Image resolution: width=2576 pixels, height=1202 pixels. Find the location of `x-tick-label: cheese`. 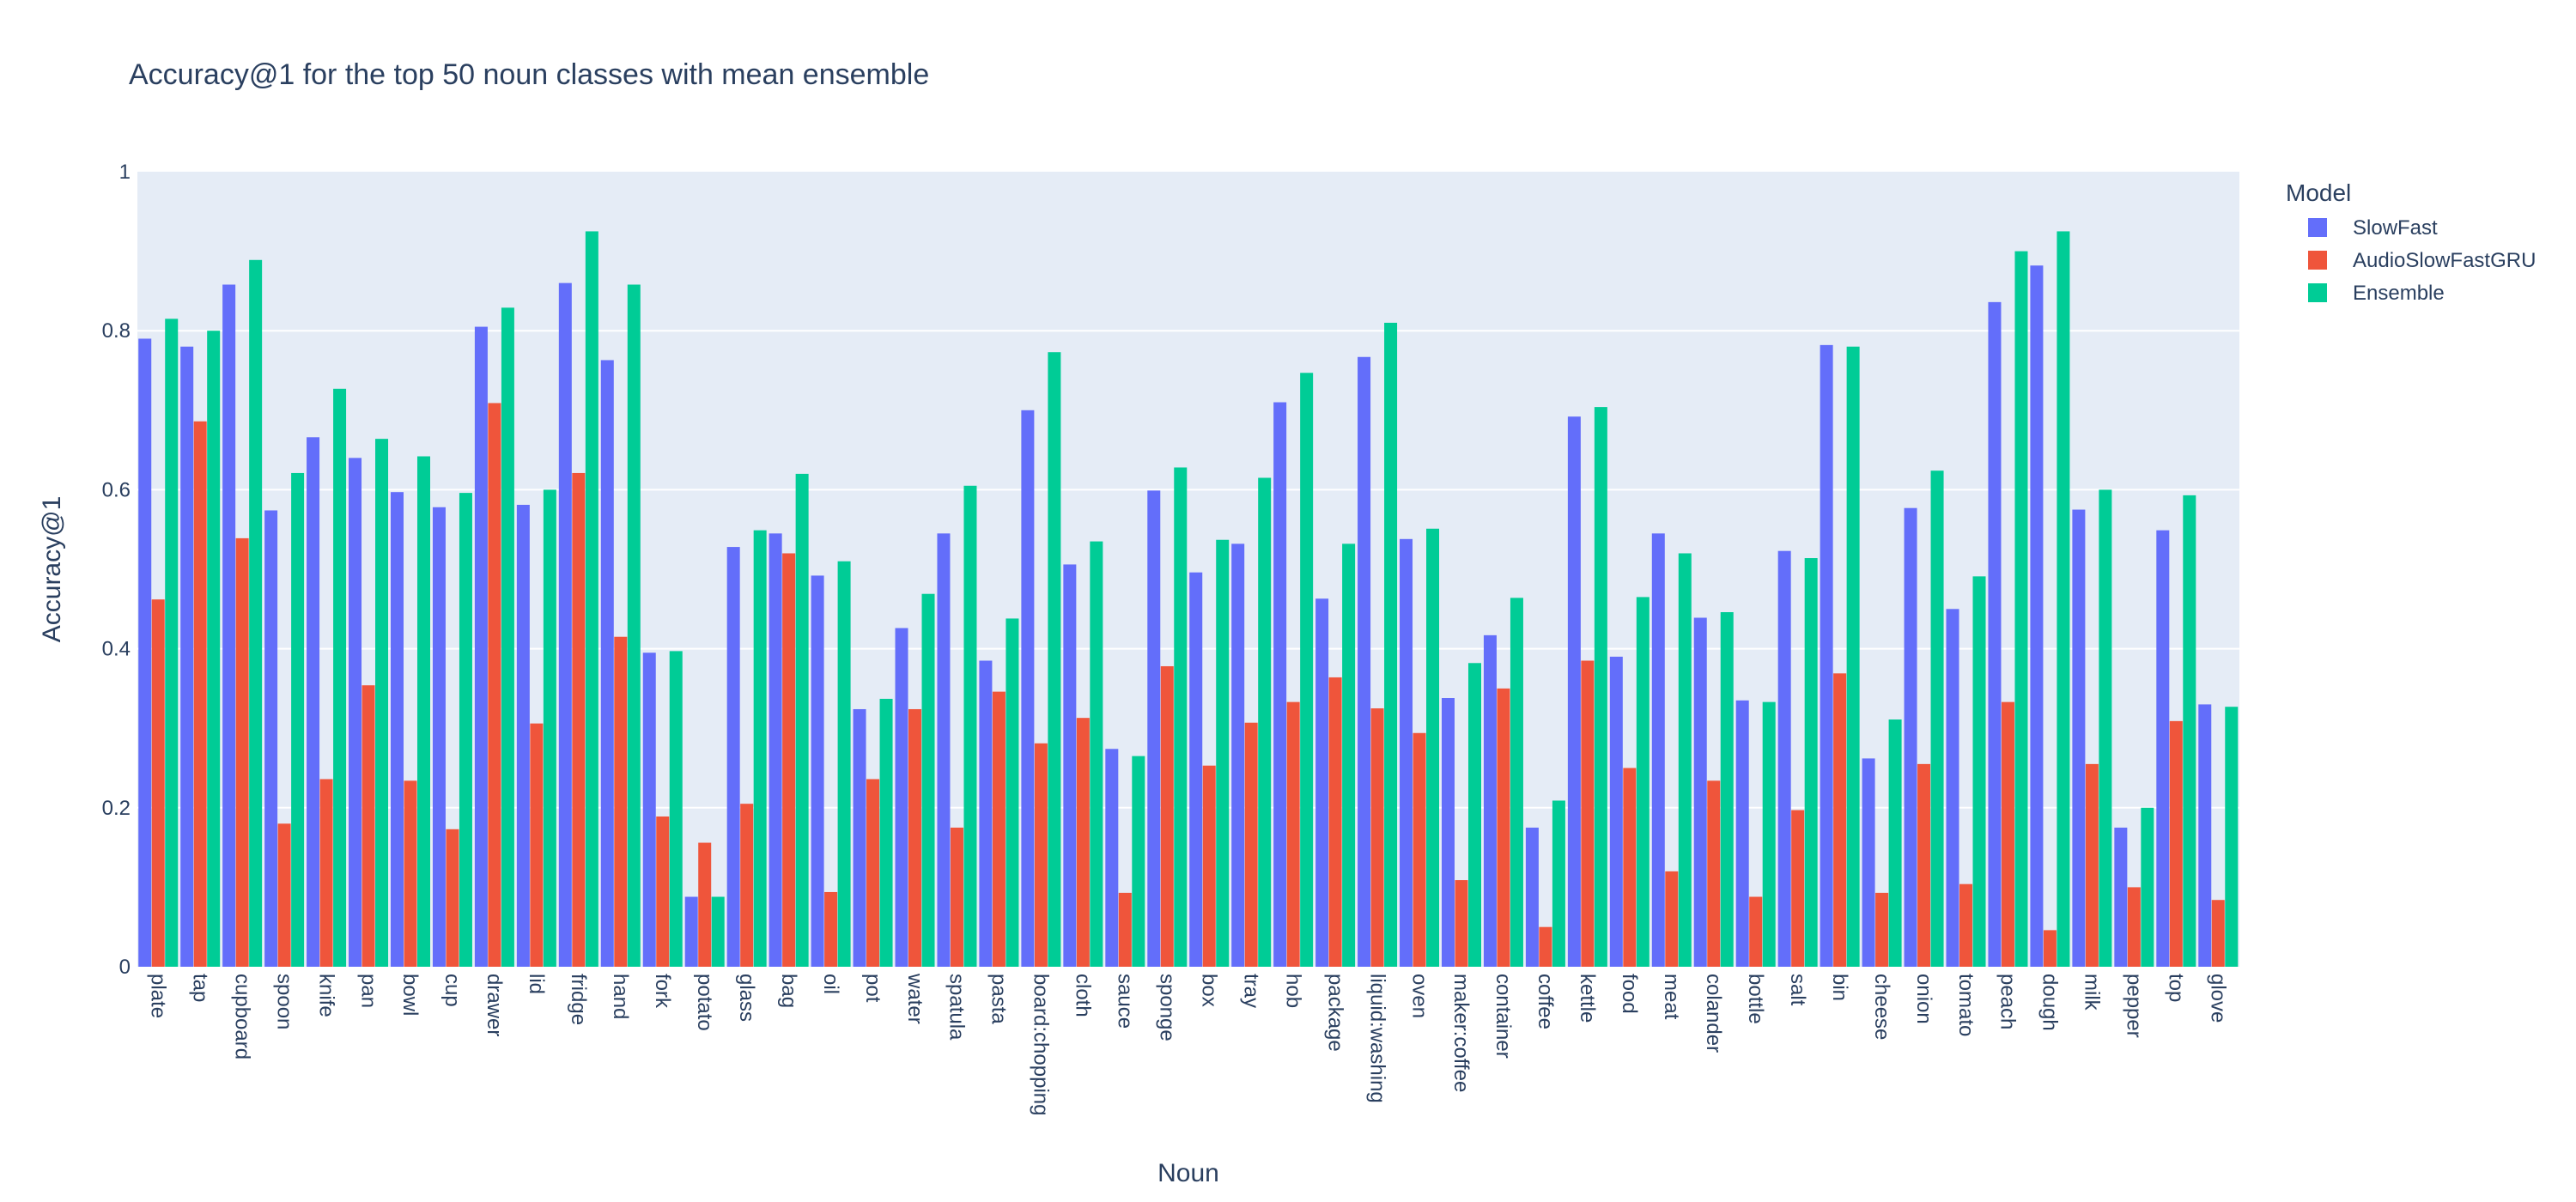

x-tick-label: cheese is located at coordinates (1881, 1007).